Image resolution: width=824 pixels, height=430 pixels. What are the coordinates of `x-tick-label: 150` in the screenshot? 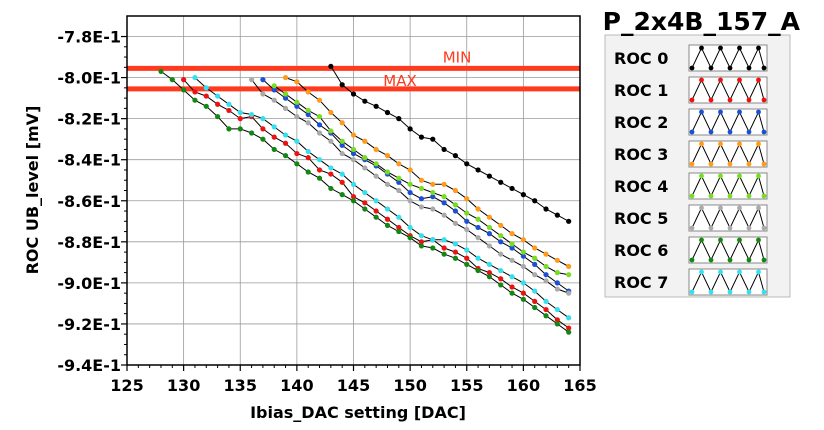 It's located at (409, 385).